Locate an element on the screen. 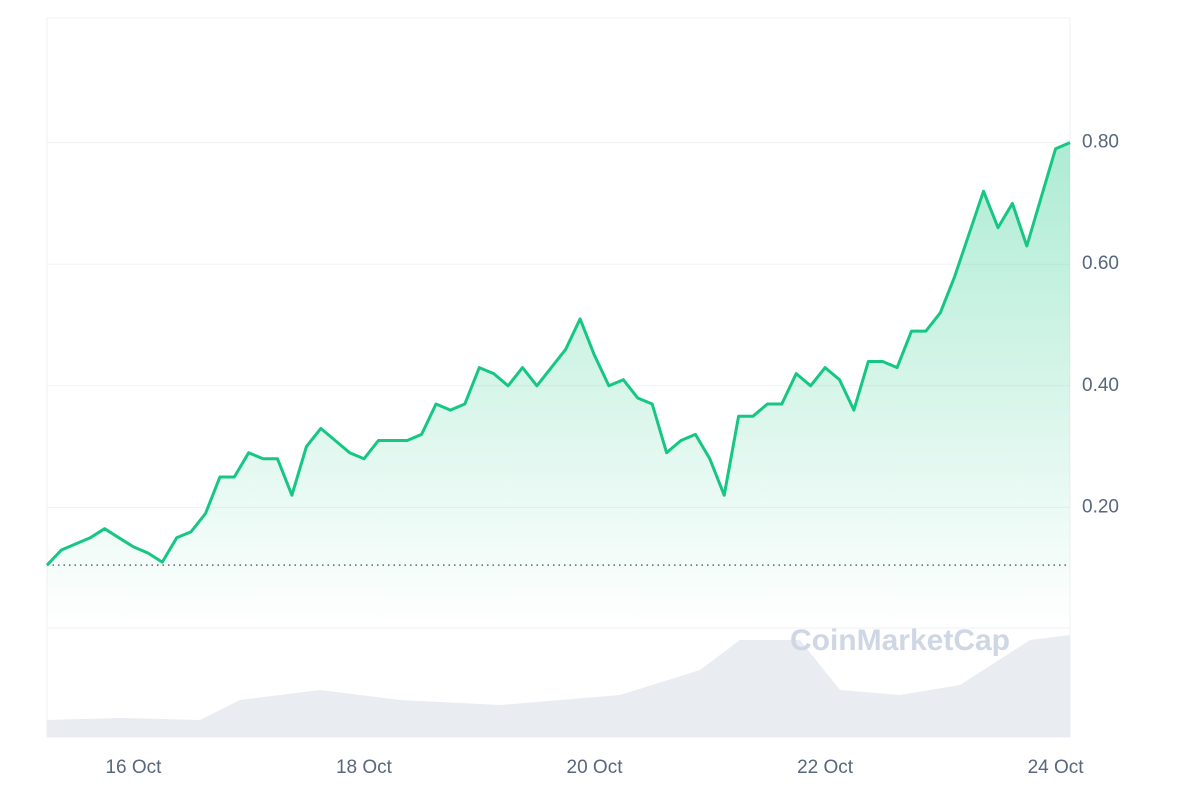 The width and height of the screenshot is (1200, 800). y-tick-label: 0.60 is located at coordinates (1100, 263).